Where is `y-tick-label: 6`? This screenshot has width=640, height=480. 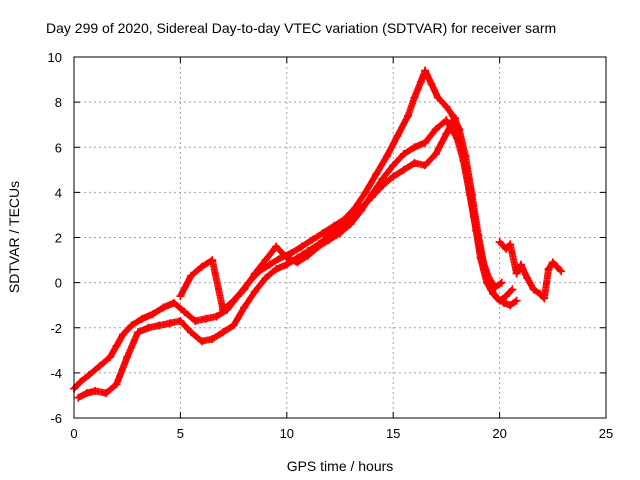 y-tick-label: 6 is located at coordinates (58, 147).